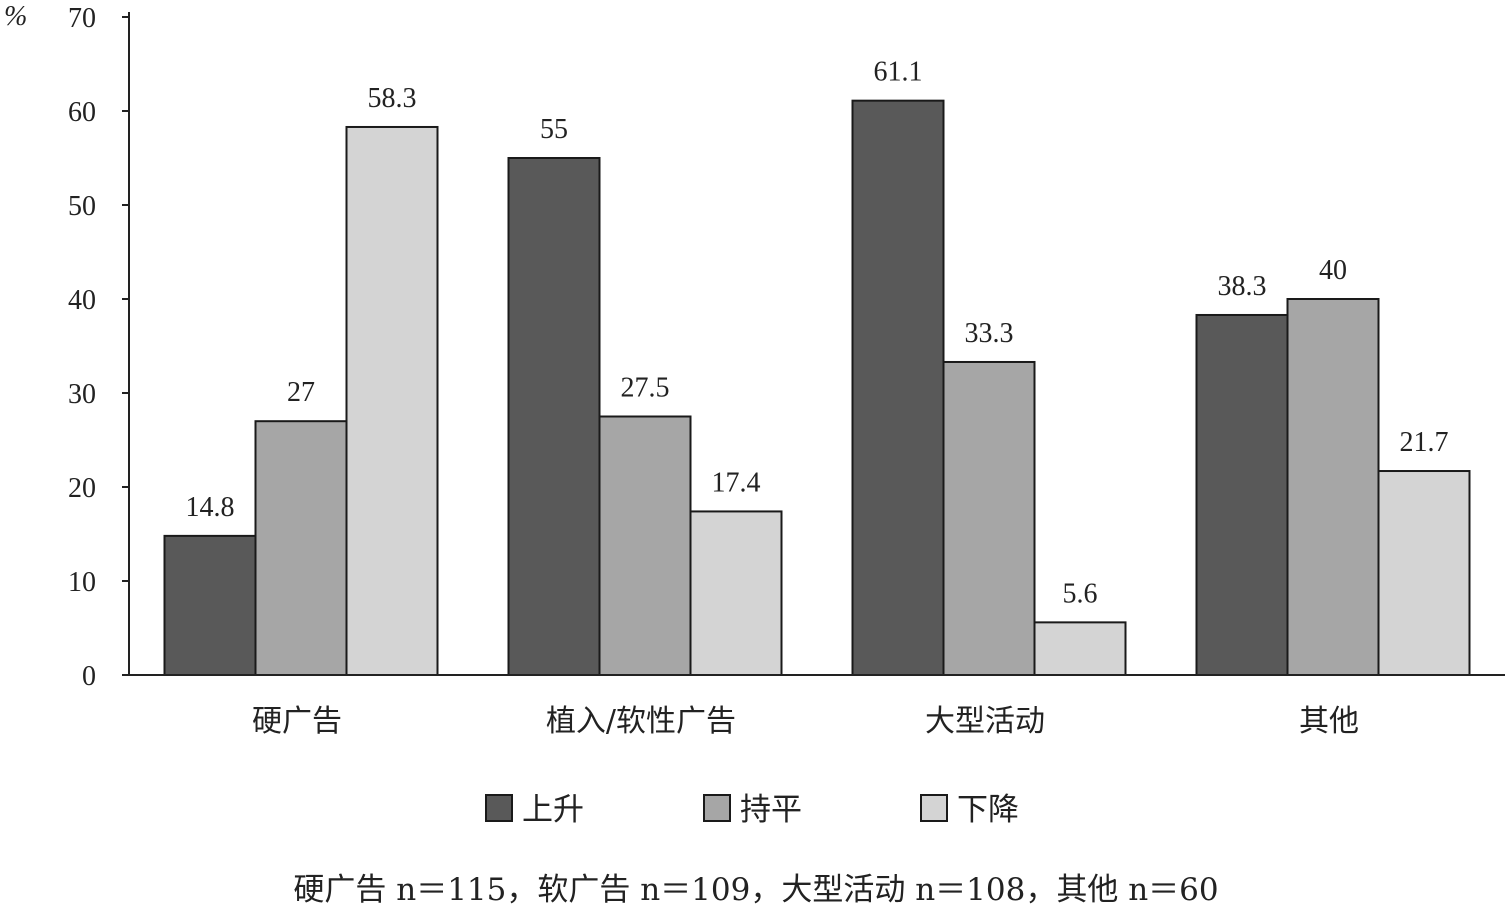  Describe the element at coordinates (1080, 593) in the screenshot. I see `value-label-3-3: 5.6` at that location.